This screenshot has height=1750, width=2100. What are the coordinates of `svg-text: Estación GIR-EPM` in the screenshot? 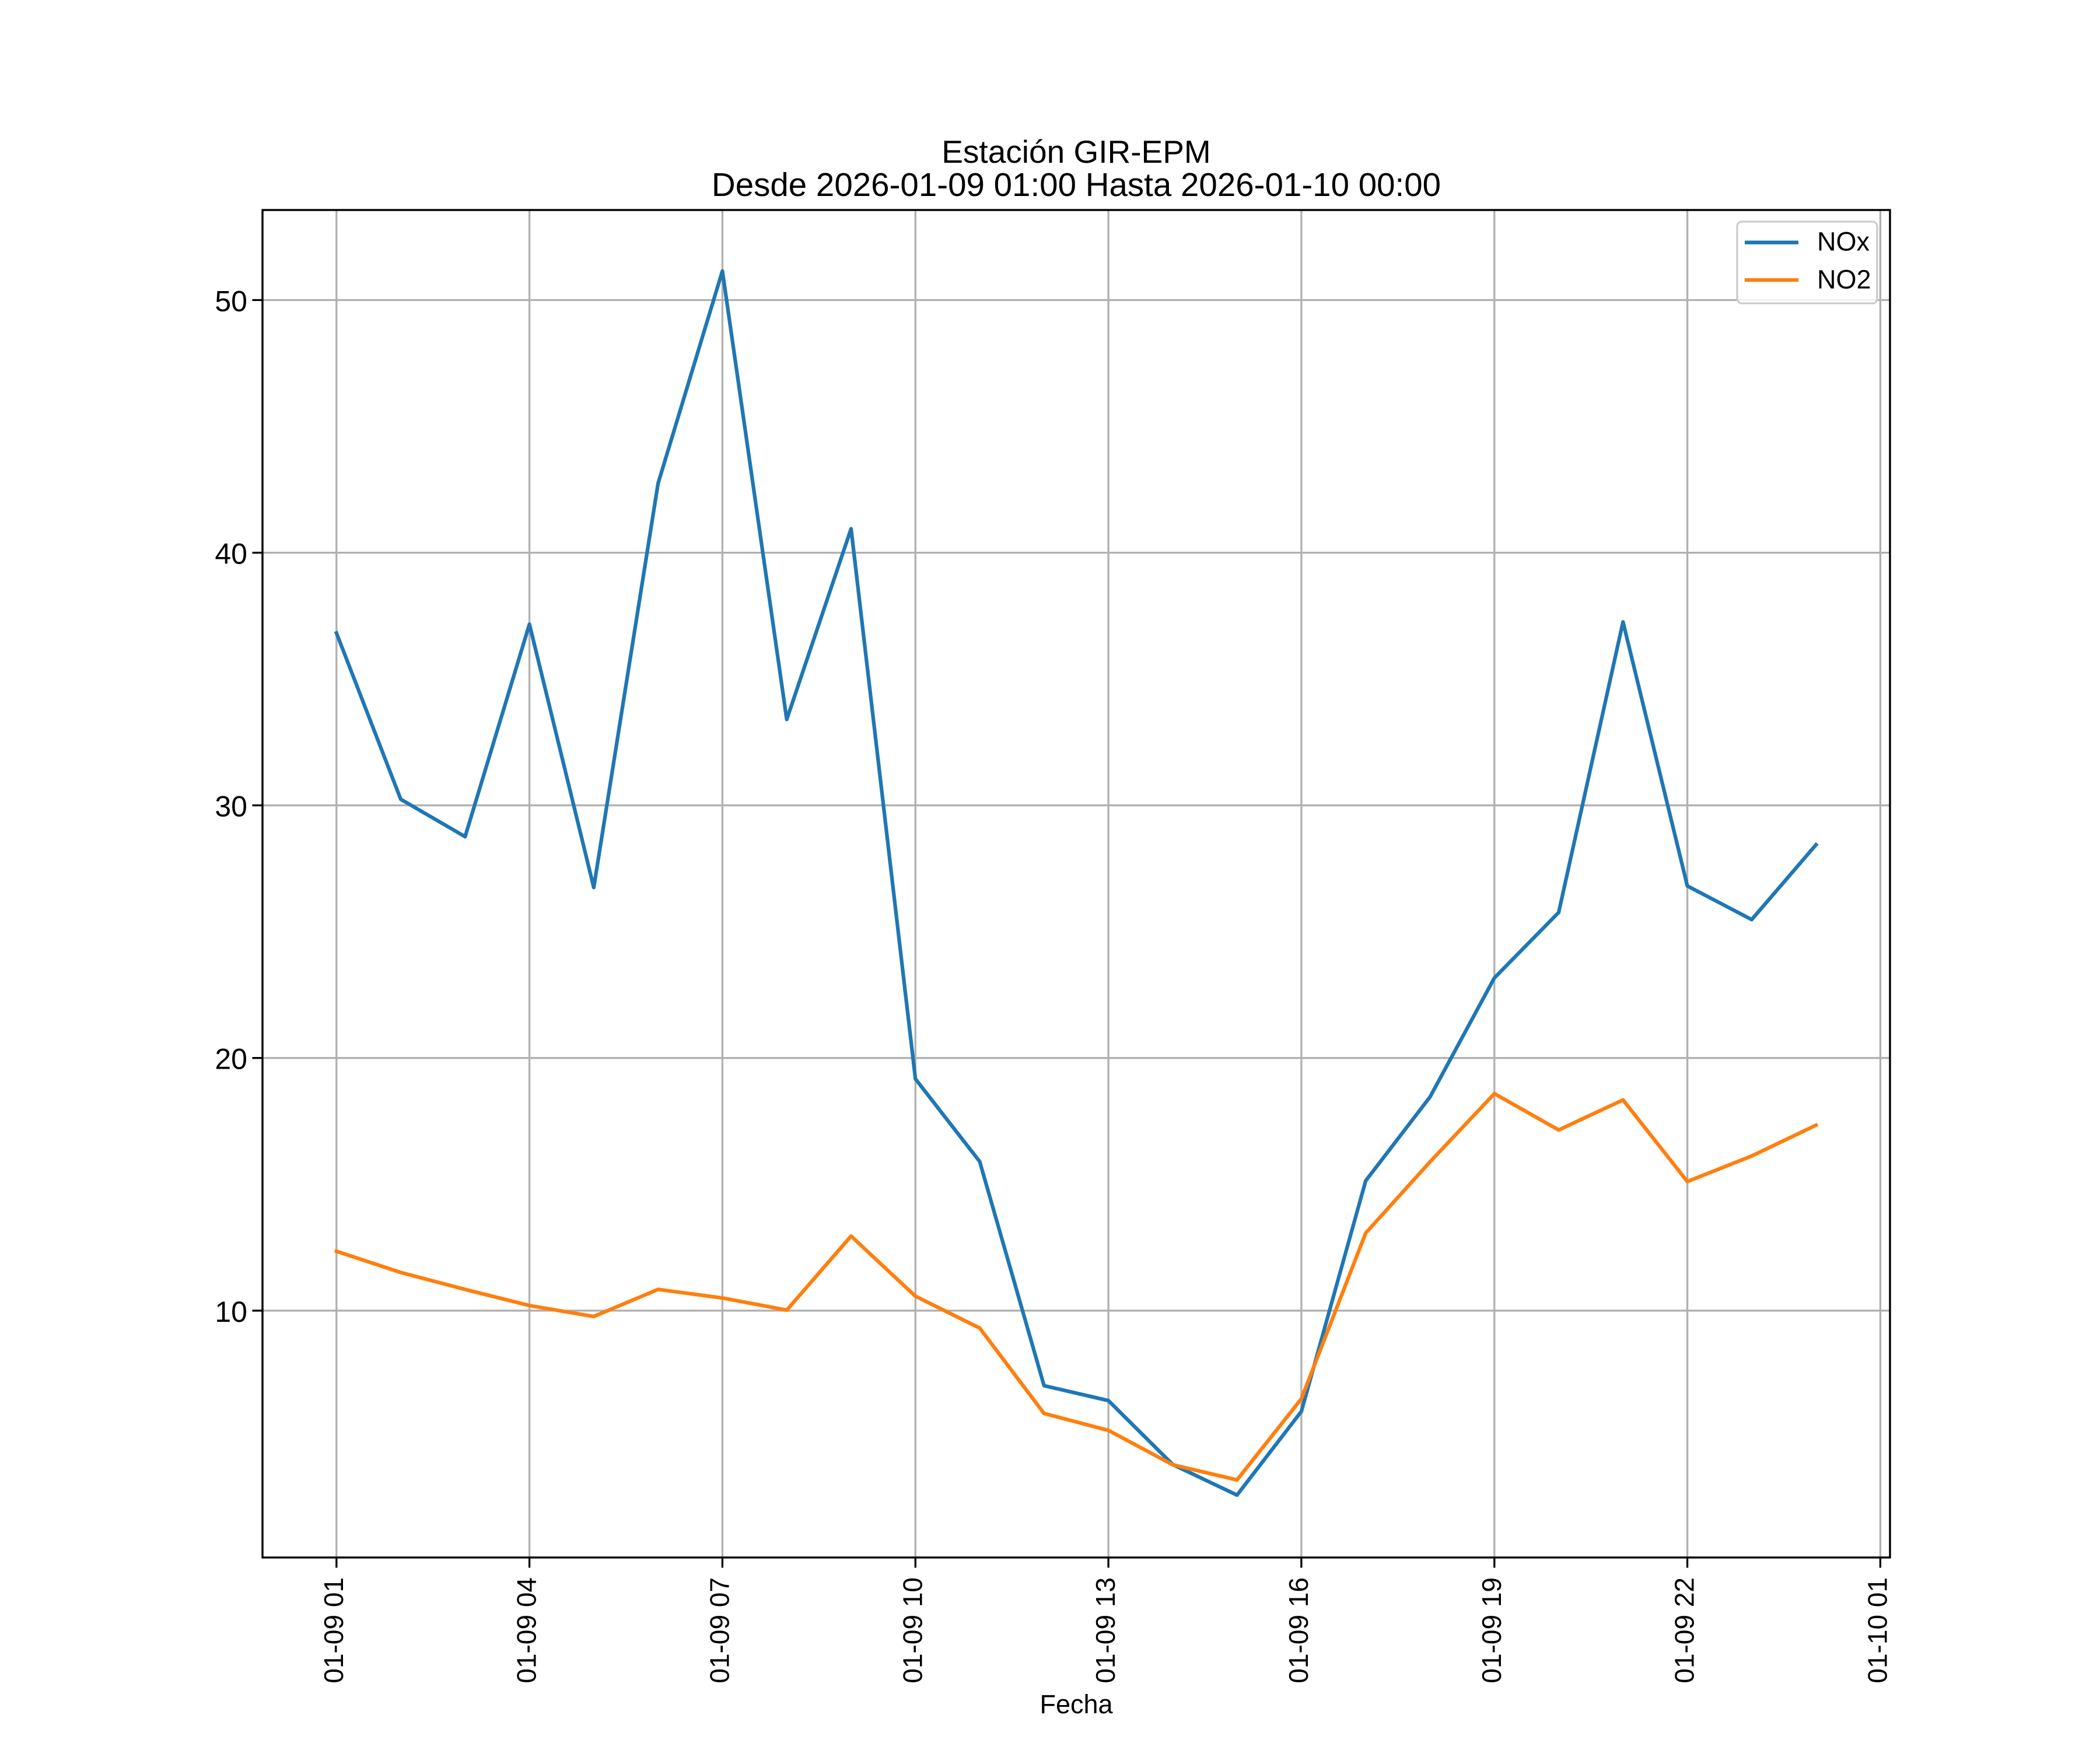 It's located at (1076, 152).